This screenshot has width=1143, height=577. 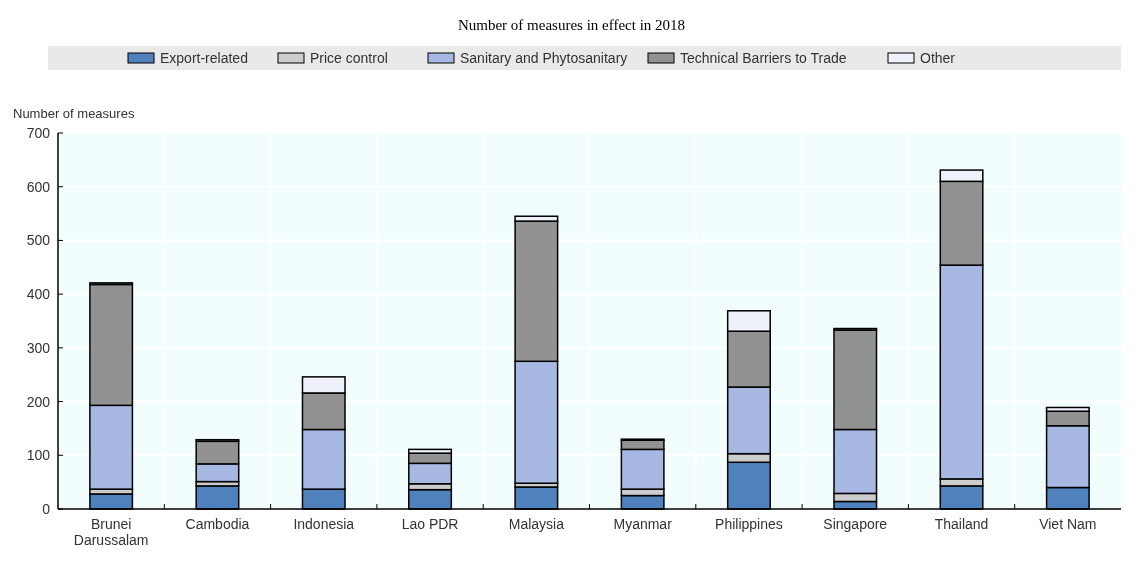 What do you see at coordinates (349, 57) in the screenshot?
I see `legend-label: Price control` at bounding box center [349, 57].